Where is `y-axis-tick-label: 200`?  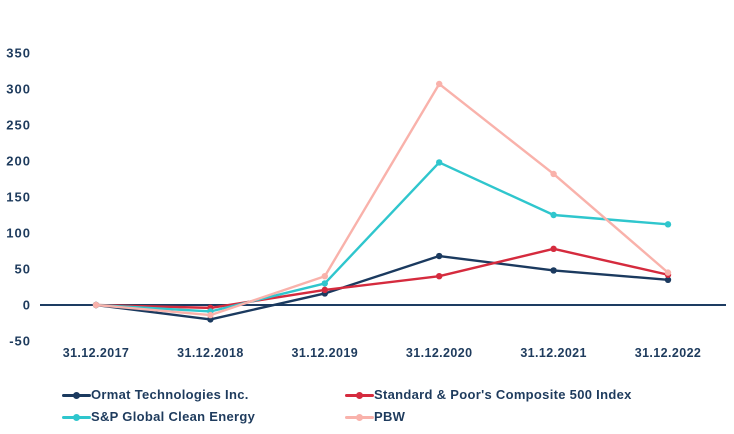
y-axis-tick-label: 200 is located at coordinates (18, 161).